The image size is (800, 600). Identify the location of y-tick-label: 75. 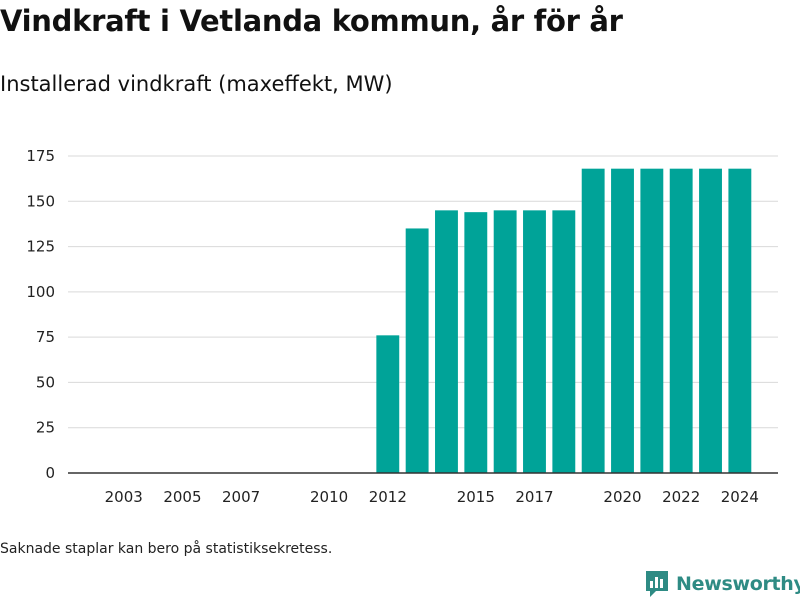
(45, 337).